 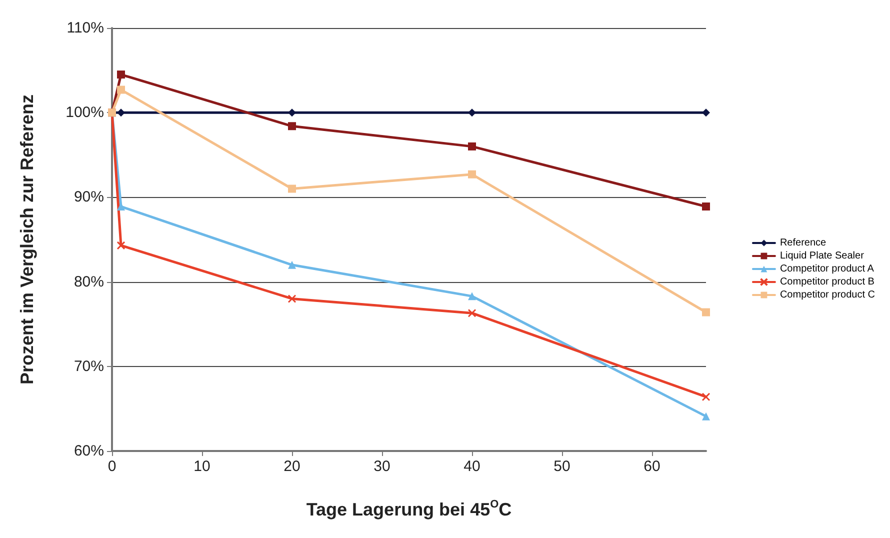 What do you see at coordinates (822, 256) in the screenshot?
I see `legend-label: Liquid Plate Sealer` at bounding box center [822, 256].